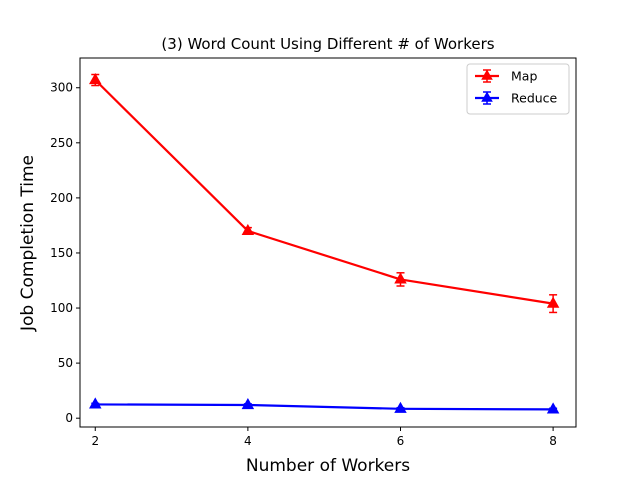 The height and width of the screenshot is (480, 640). What do you see at coordinates (553, 441) in the screenshot?
I see `x-tick-label: 8` at bounding box center [553, 441].